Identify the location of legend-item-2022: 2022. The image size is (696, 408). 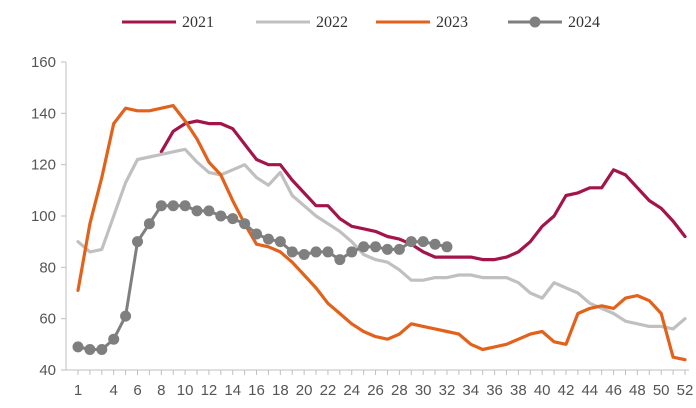
(302, 22).